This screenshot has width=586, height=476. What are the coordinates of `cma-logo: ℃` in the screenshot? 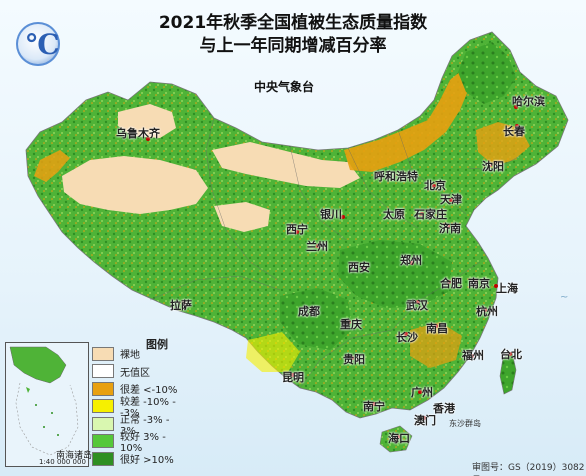 It's located at (38, 44).